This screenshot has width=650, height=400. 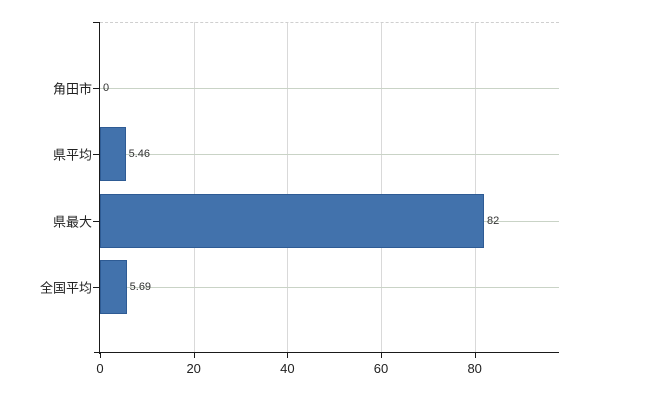 What do you see at coordinates (139, 154) in the screenshot?
I see `value-label: 5.46` at bounding box center [139, 154].